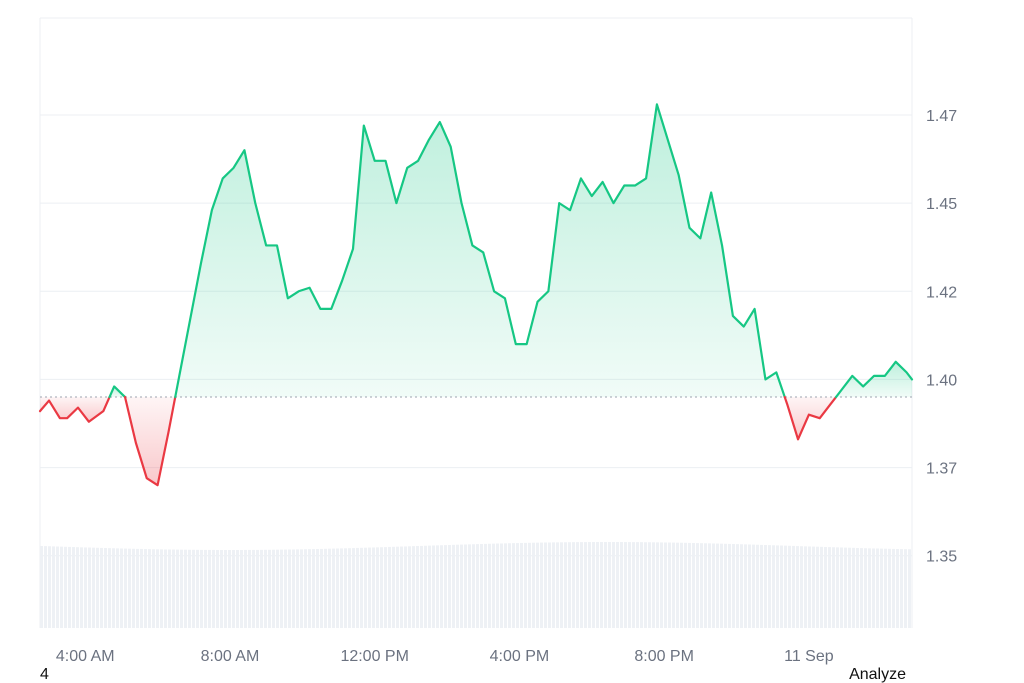  Describe the element at coordinates (230, 656) in the screenshot. I see `x-tick-label: 8:00 AM` at that location.